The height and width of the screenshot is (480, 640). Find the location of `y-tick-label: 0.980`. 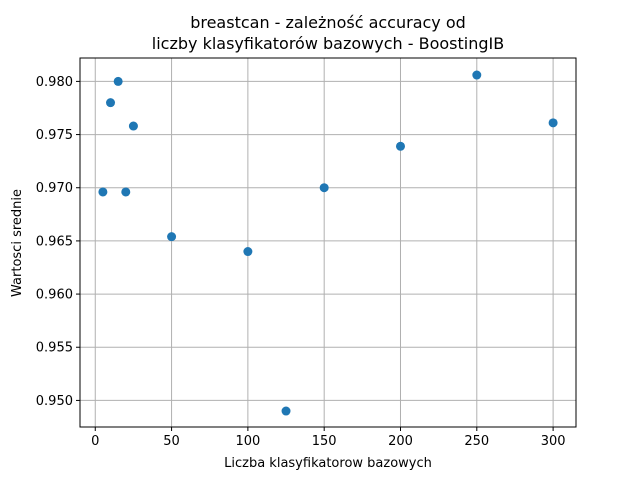

y-tick-label: 0.980 is located at coordinates (54, 82).